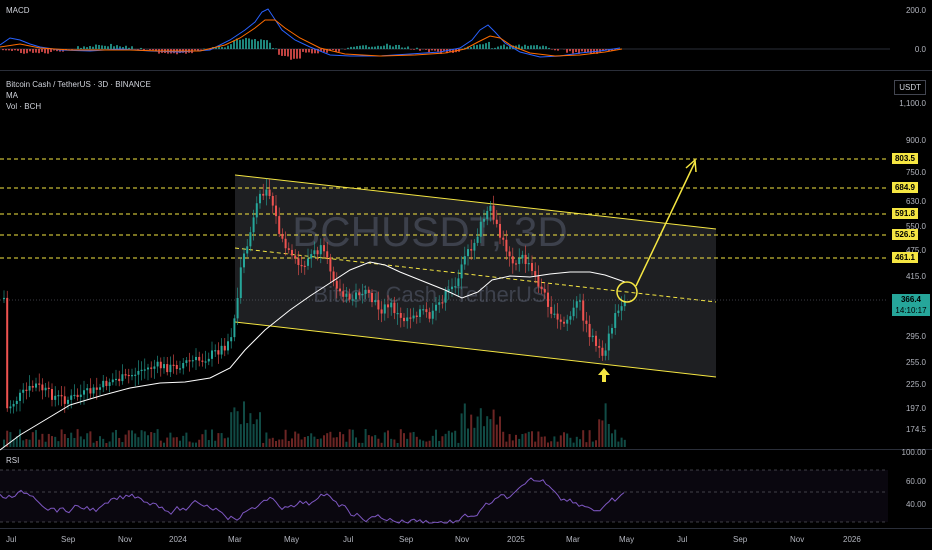 Image resolution: width=932 pixels, height=550 pixels. What do you see at coordinates (904, 257) in the screenshot?
I see `level-tag: 461.1` at bounding box center [904, 257].